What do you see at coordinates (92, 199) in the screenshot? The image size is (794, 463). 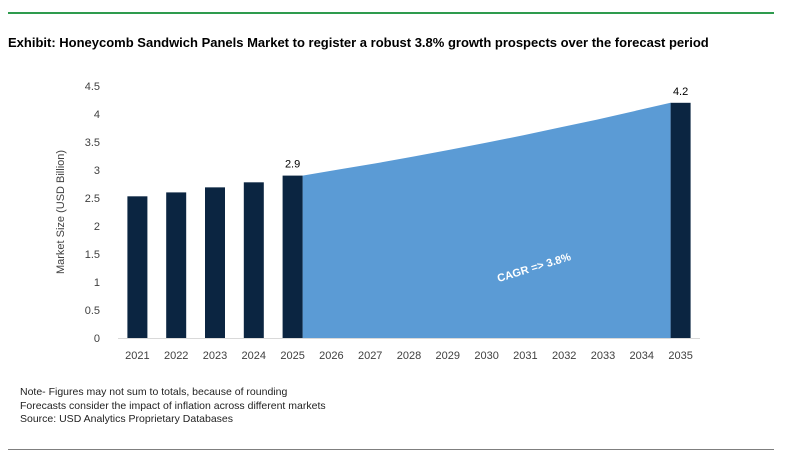 I see `y-tick-label: 2.5` at bounding box center [92, 199].